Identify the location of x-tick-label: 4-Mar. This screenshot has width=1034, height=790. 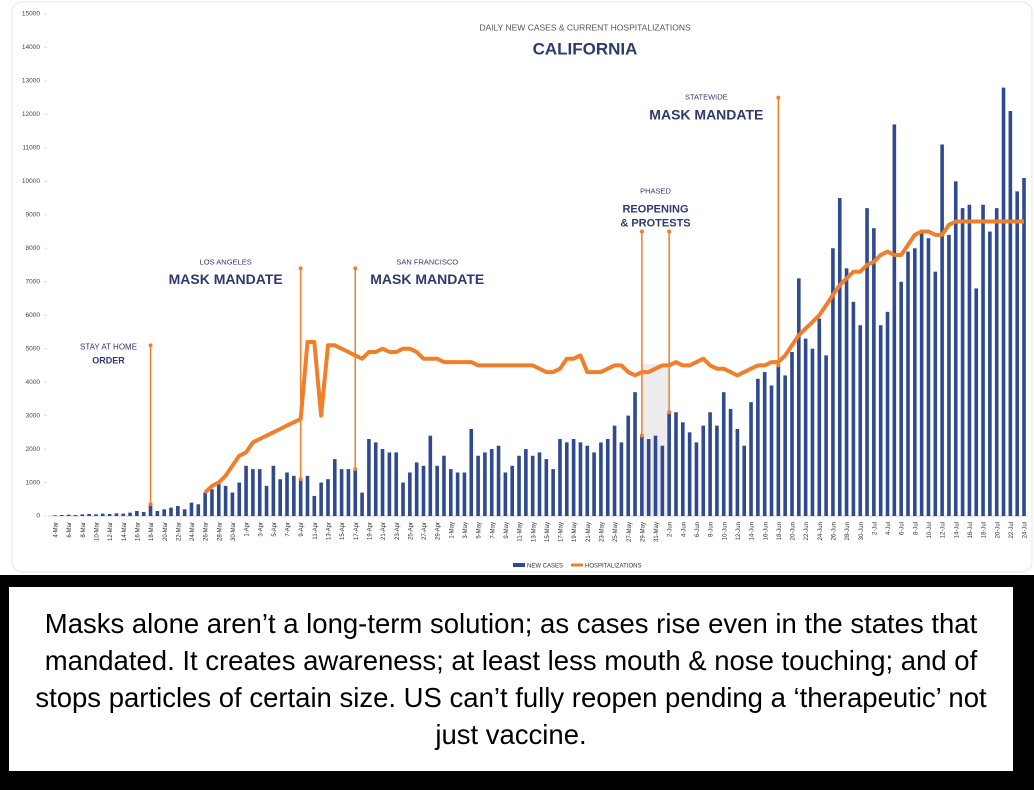
(57, 530).